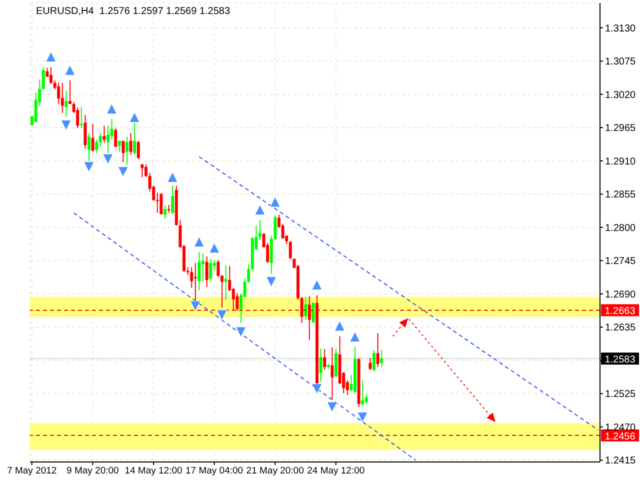  I want to click on x-tick-label: 24 May 12:00, so click(336, 471).